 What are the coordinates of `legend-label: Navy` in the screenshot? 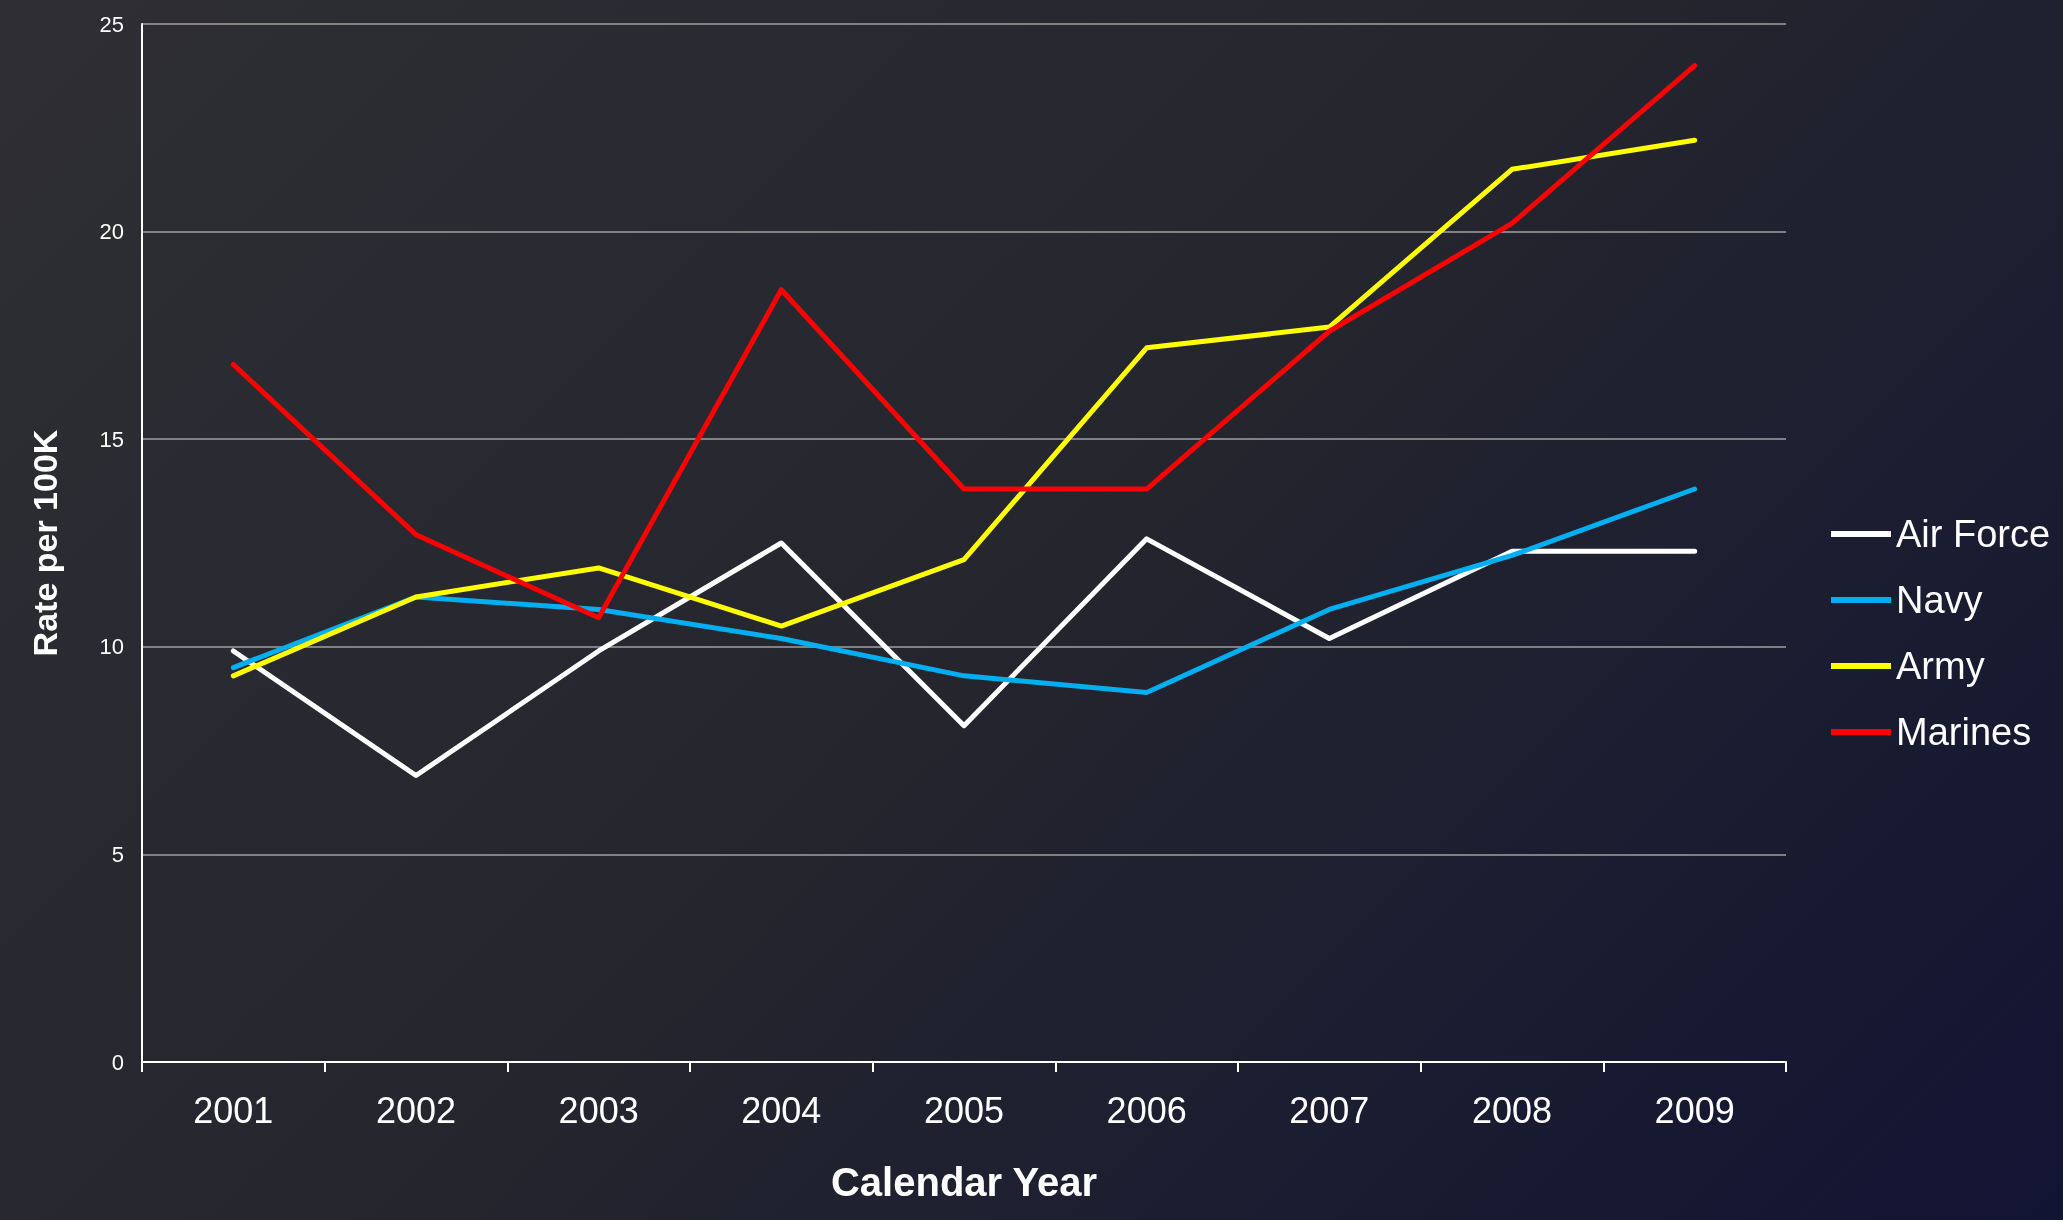 It's located at (1939, 600).